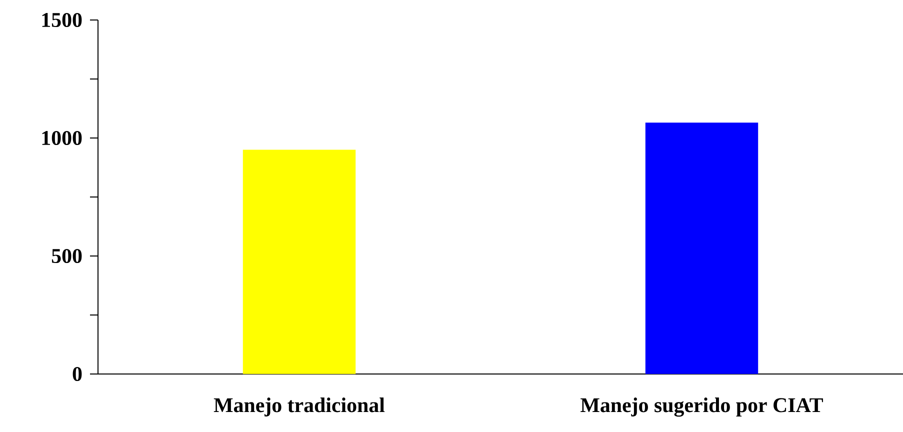  What do you see at coordinates (62, 138) in the screenshot?
I see `y-tick-label: 1000` at bounding box center [62, 138].